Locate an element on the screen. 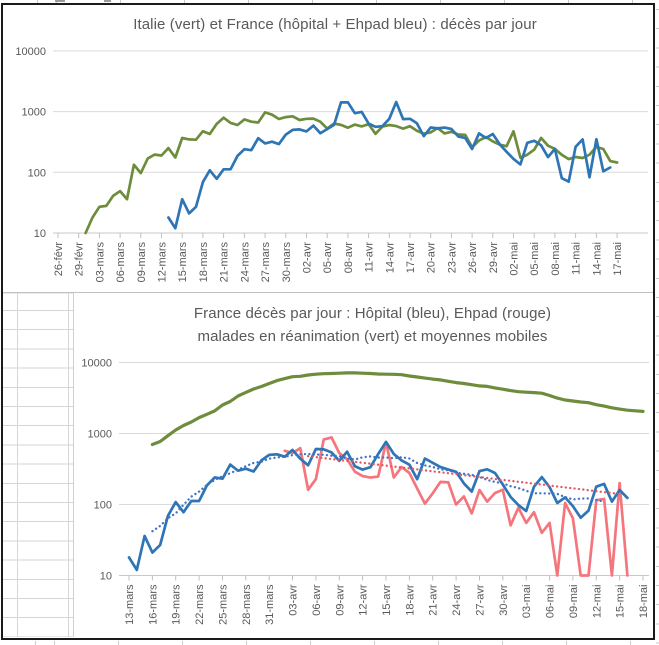 This screenshot has width=659, height=645. x-axis-label: 25-mars is located at coordinates (224, 604).